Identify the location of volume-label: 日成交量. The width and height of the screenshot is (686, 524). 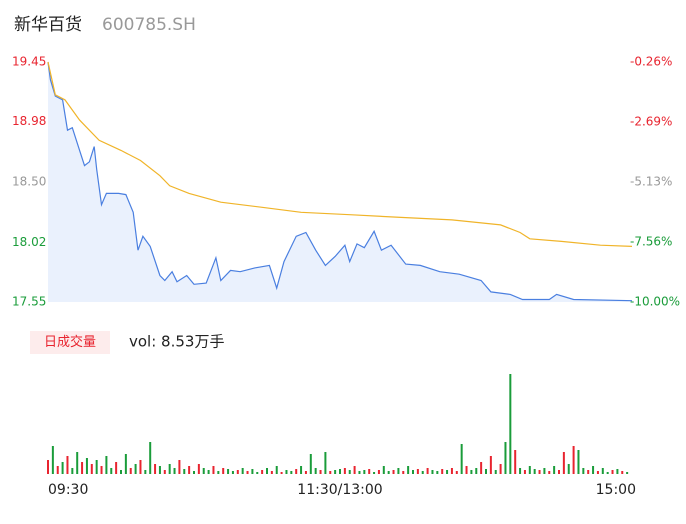
(70, 342).